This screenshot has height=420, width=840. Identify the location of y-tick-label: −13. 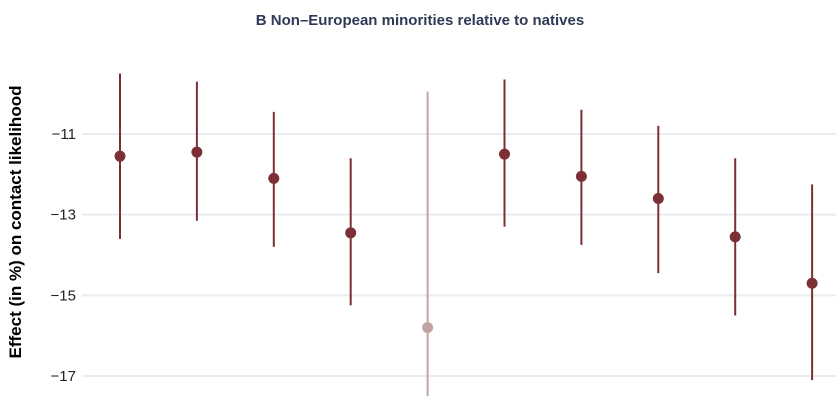
(63, 215).